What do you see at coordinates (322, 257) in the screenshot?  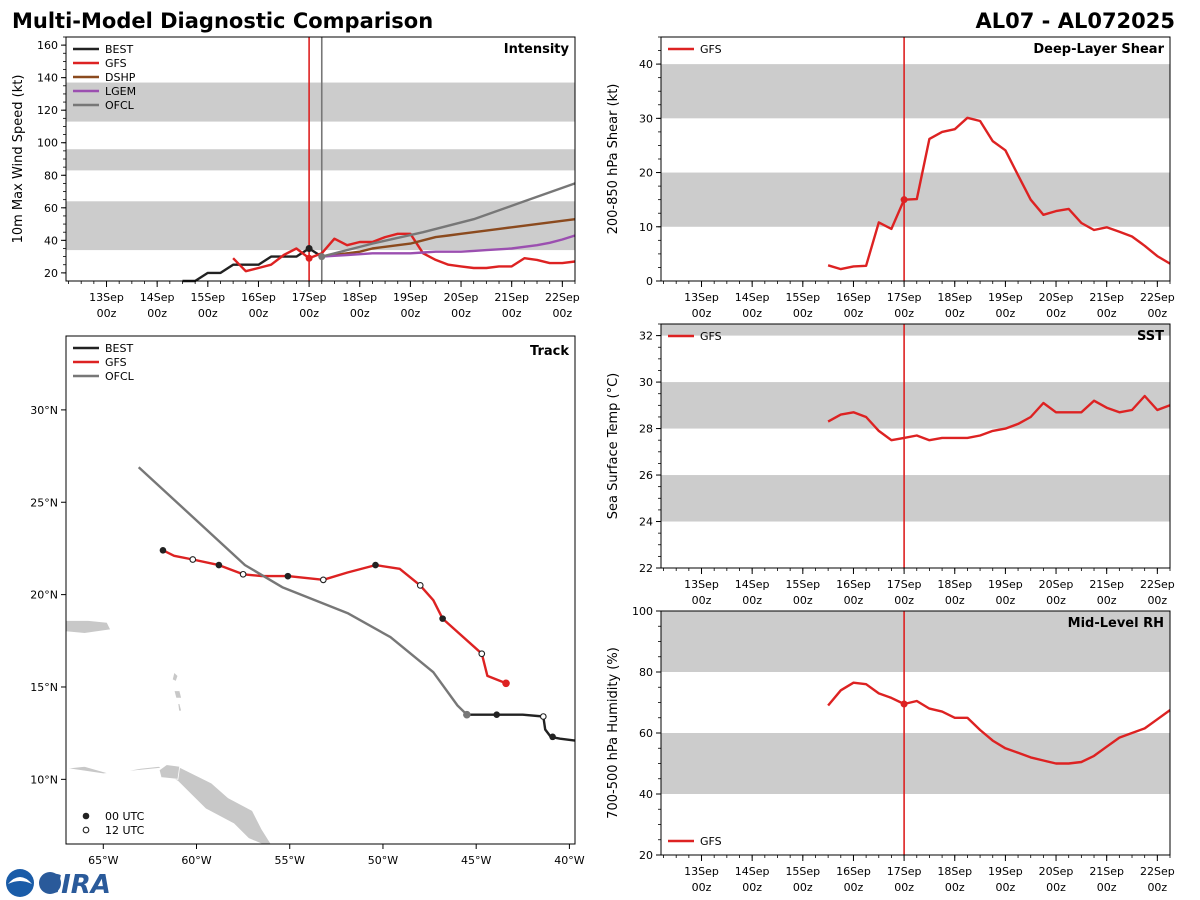 I see `current-marker-ofcl` at bounding box center [322, 257].